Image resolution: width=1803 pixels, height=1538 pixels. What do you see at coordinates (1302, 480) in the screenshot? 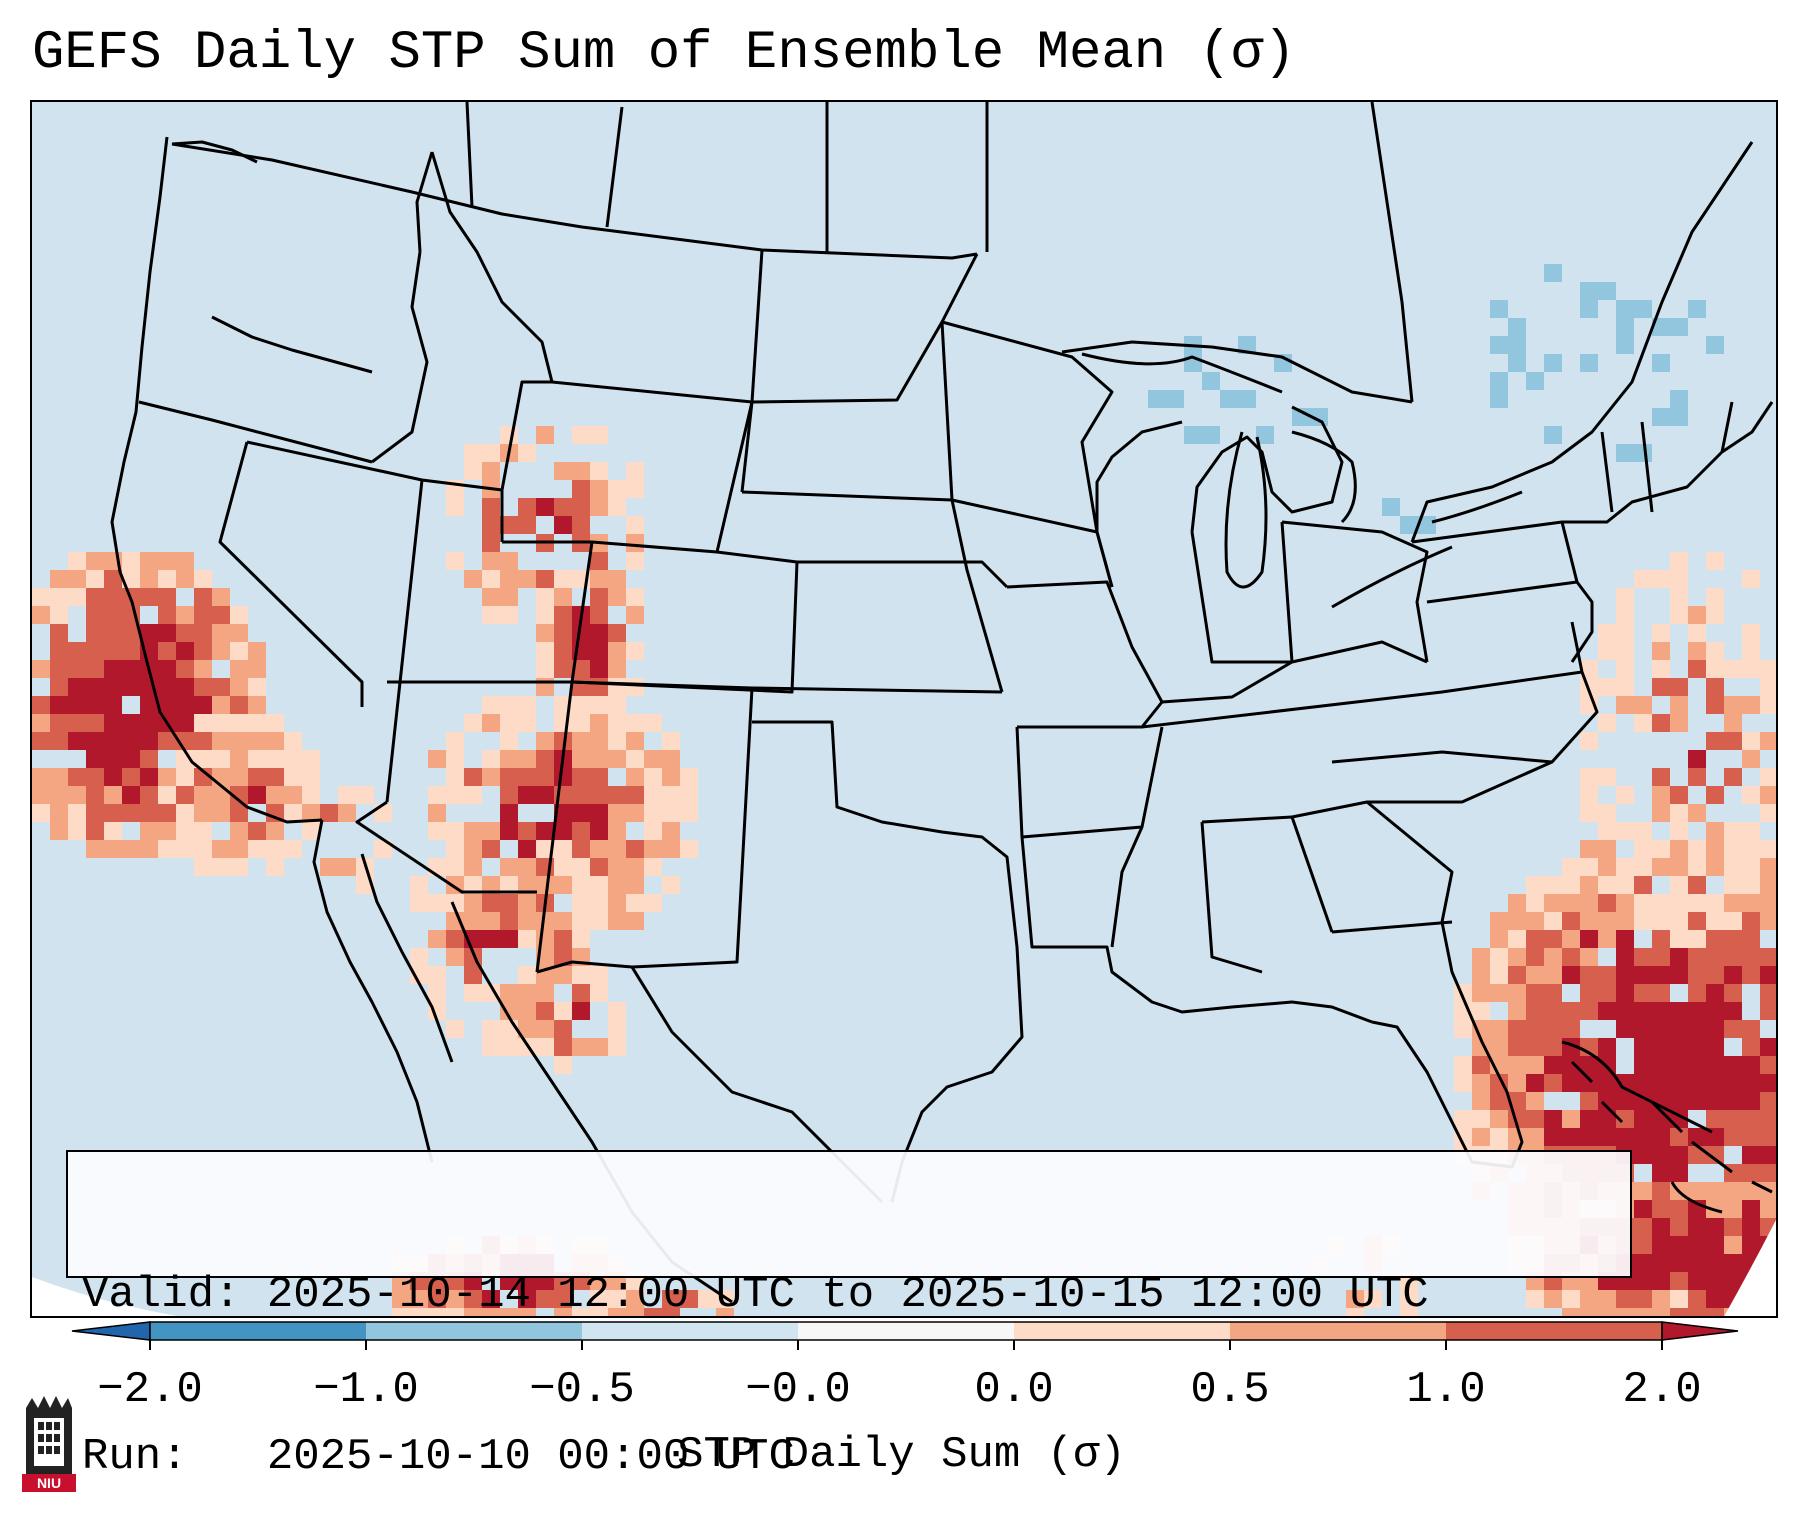
I see `great-lakes` at bounding box center [1302, 480].